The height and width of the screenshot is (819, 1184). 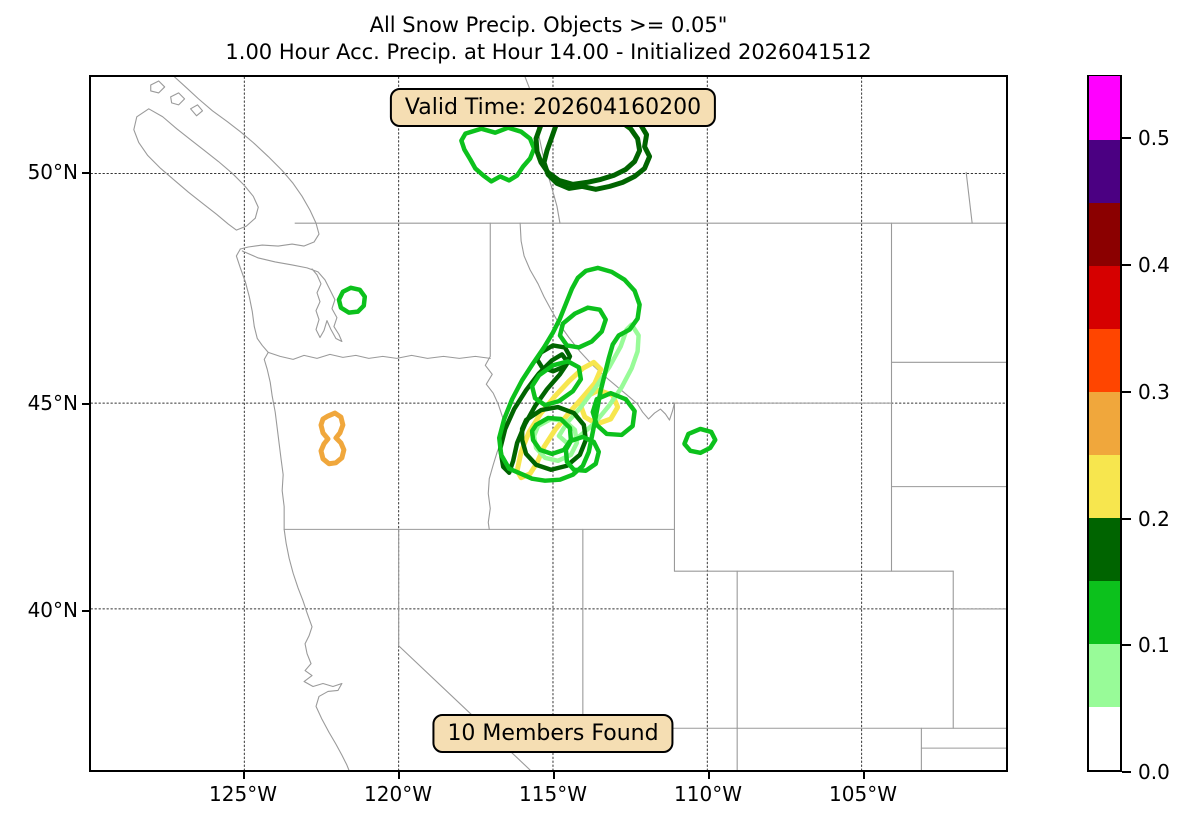 I want to click on y-tick-label: 40°N, so click(x=52, y=610).